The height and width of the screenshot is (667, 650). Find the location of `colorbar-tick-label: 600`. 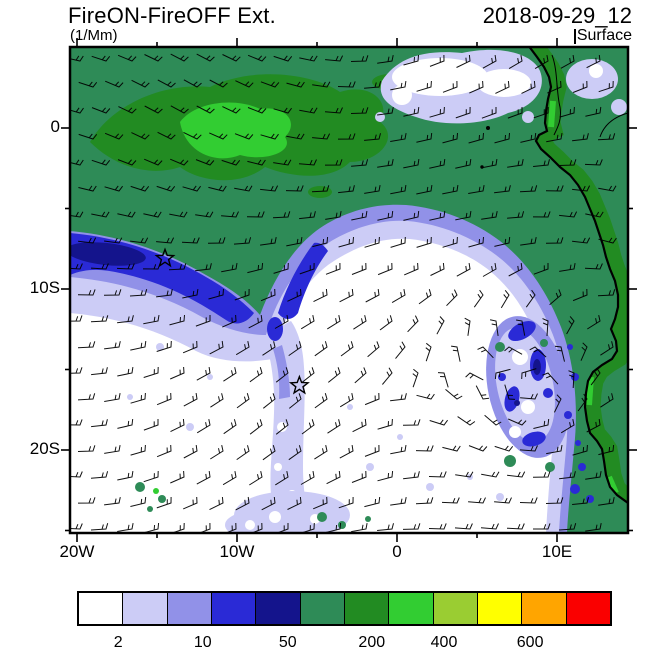

colorbar-tick-label: 600 is located at coordinates (530, 642).